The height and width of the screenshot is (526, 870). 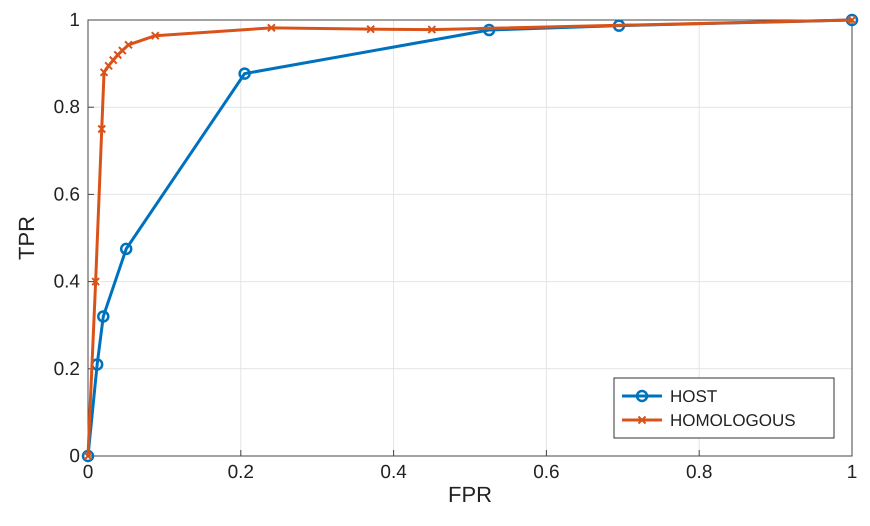 I want to click on y-tick-label: 0.2, so click(x=67, y=369).